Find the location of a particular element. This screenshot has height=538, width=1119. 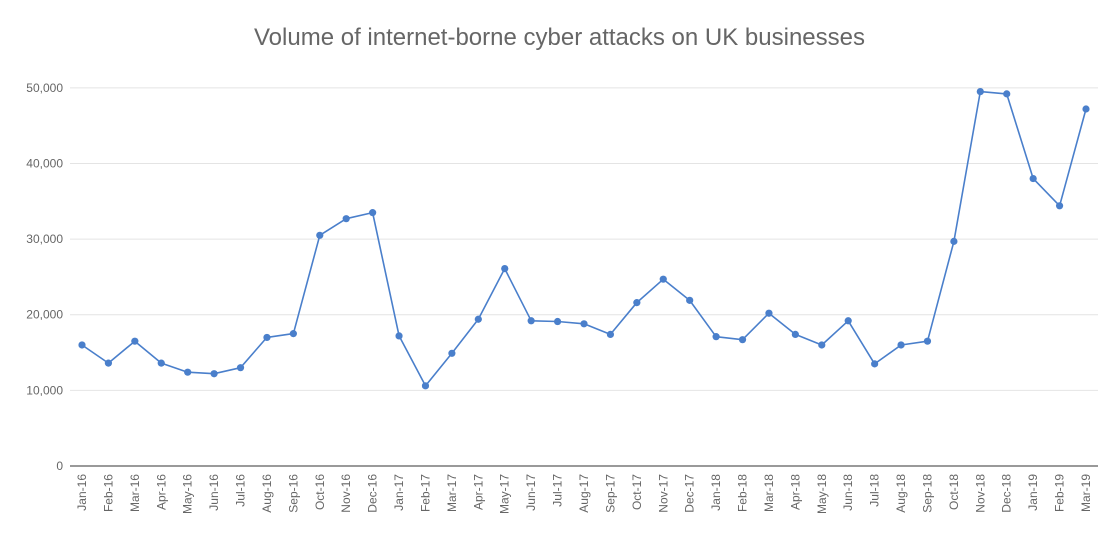

x-tick-label: Apr-17 is located at coordinates (478, 492).